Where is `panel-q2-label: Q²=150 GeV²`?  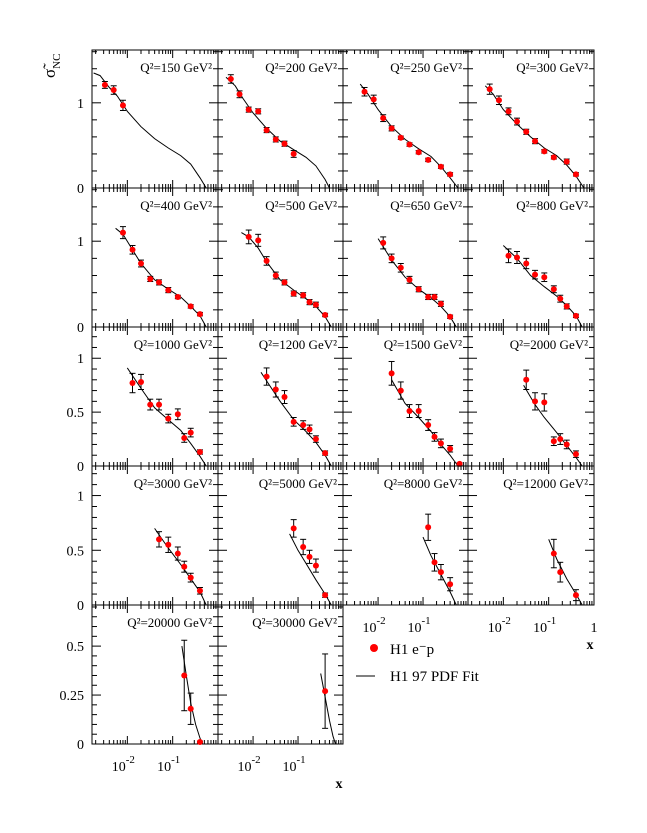 panel-q2-label: Q²=150 GeV² is located at coordinates (176, 67).